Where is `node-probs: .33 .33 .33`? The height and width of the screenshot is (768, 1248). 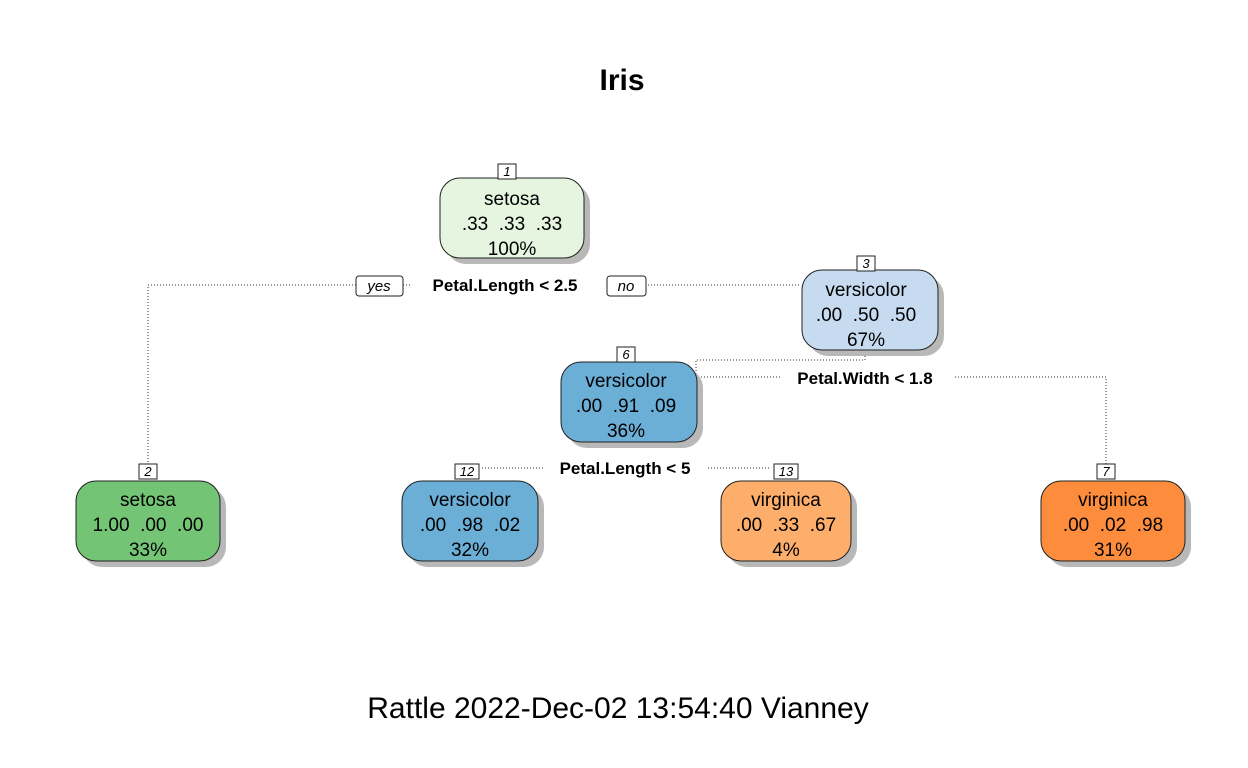
node-probs: .33 .33 .33 is located at coordinates (512, 224).